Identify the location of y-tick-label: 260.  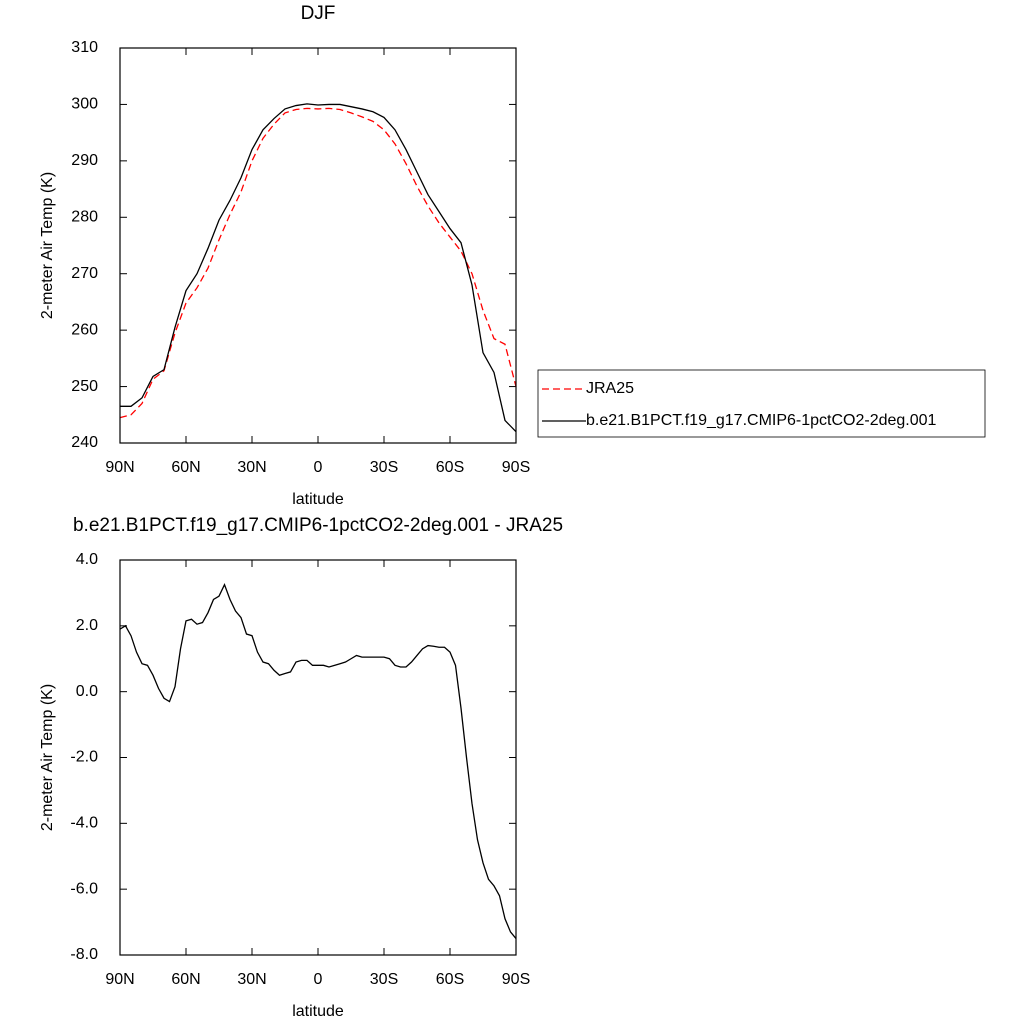
(84, 329).